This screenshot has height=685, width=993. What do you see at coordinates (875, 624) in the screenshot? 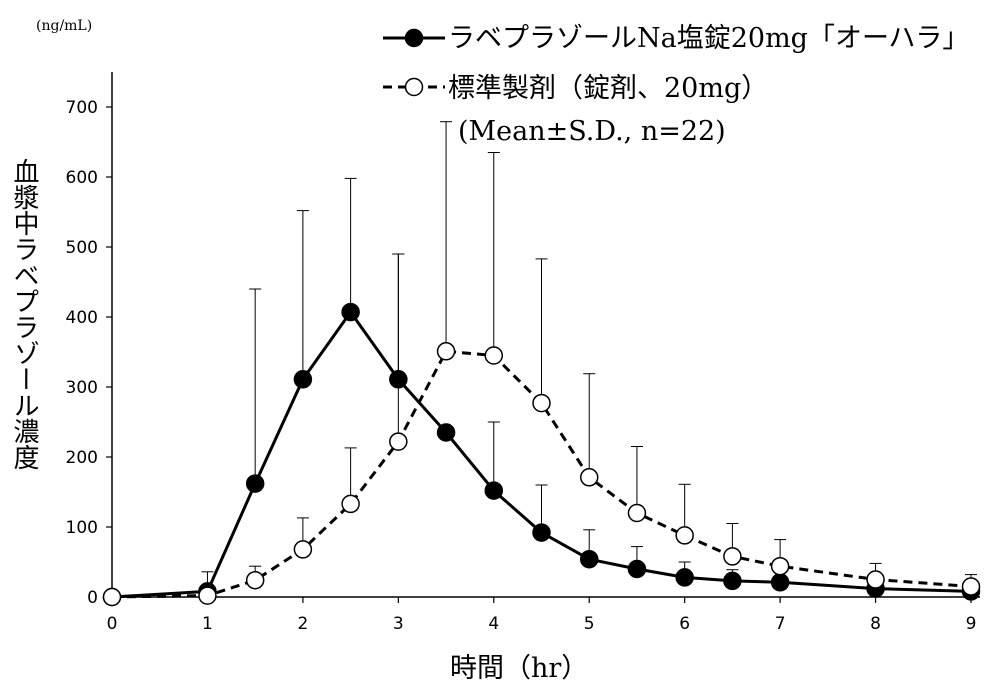
I see `x-tick-label: 8` at bounding box center [875, 624].